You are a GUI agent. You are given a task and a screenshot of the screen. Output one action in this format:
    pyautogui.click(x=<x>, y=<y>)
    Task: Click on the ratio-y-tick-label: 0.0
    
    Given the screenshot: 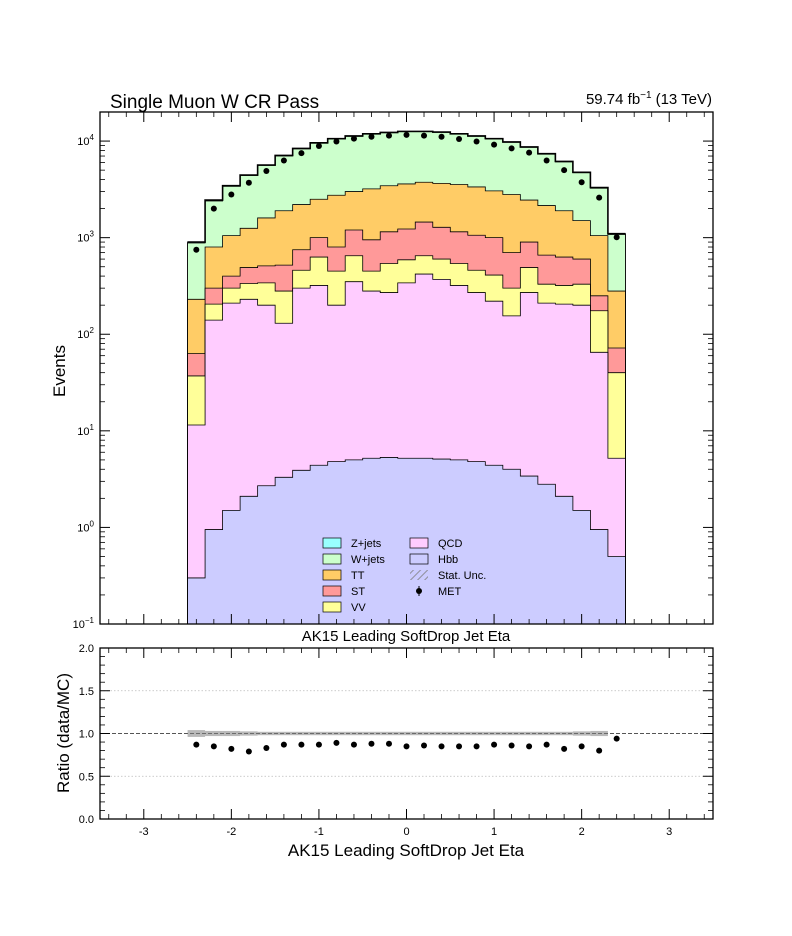 What is the action you would take?
    pyautogui.click(x=86, y=820)
    